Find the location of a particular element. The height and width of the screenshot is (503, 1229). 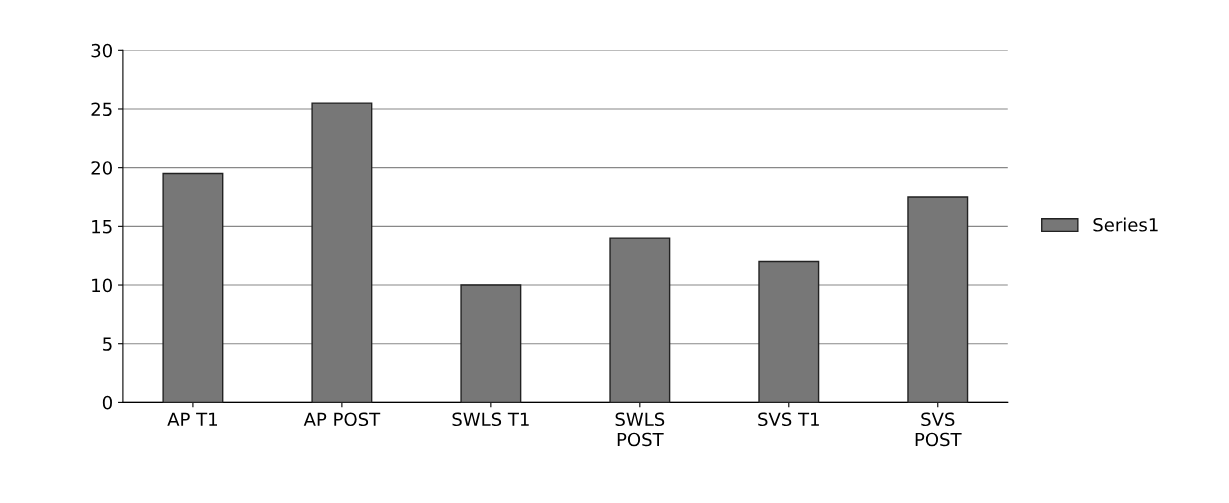

y-tick-label: 25 is located at coordinates (101, 109).